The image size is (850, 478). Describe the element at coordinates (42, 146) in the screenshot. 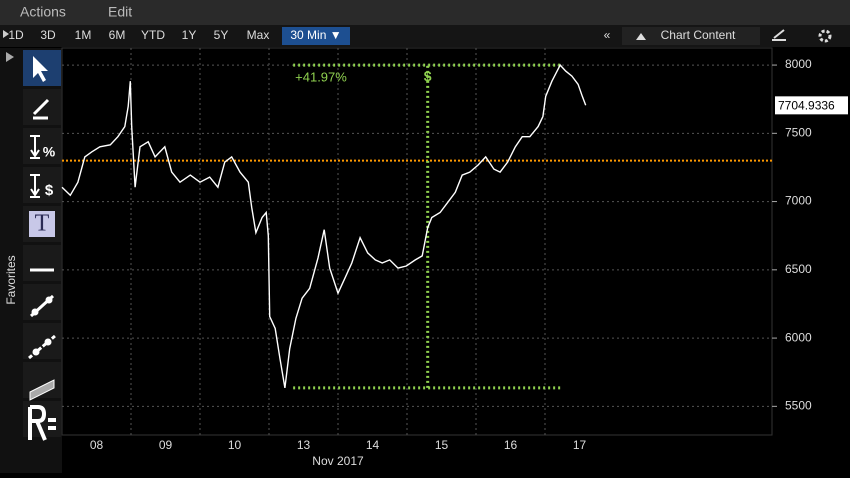

I see `percent-tool` at that location.